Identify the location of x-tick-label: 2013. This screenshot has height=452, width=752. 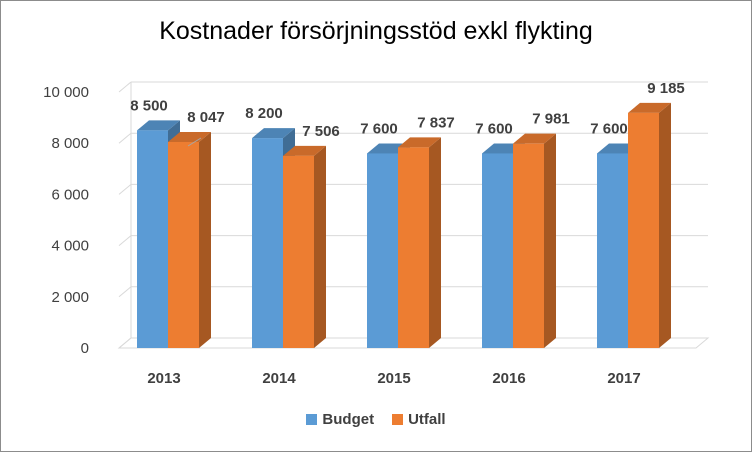
(163, 378).